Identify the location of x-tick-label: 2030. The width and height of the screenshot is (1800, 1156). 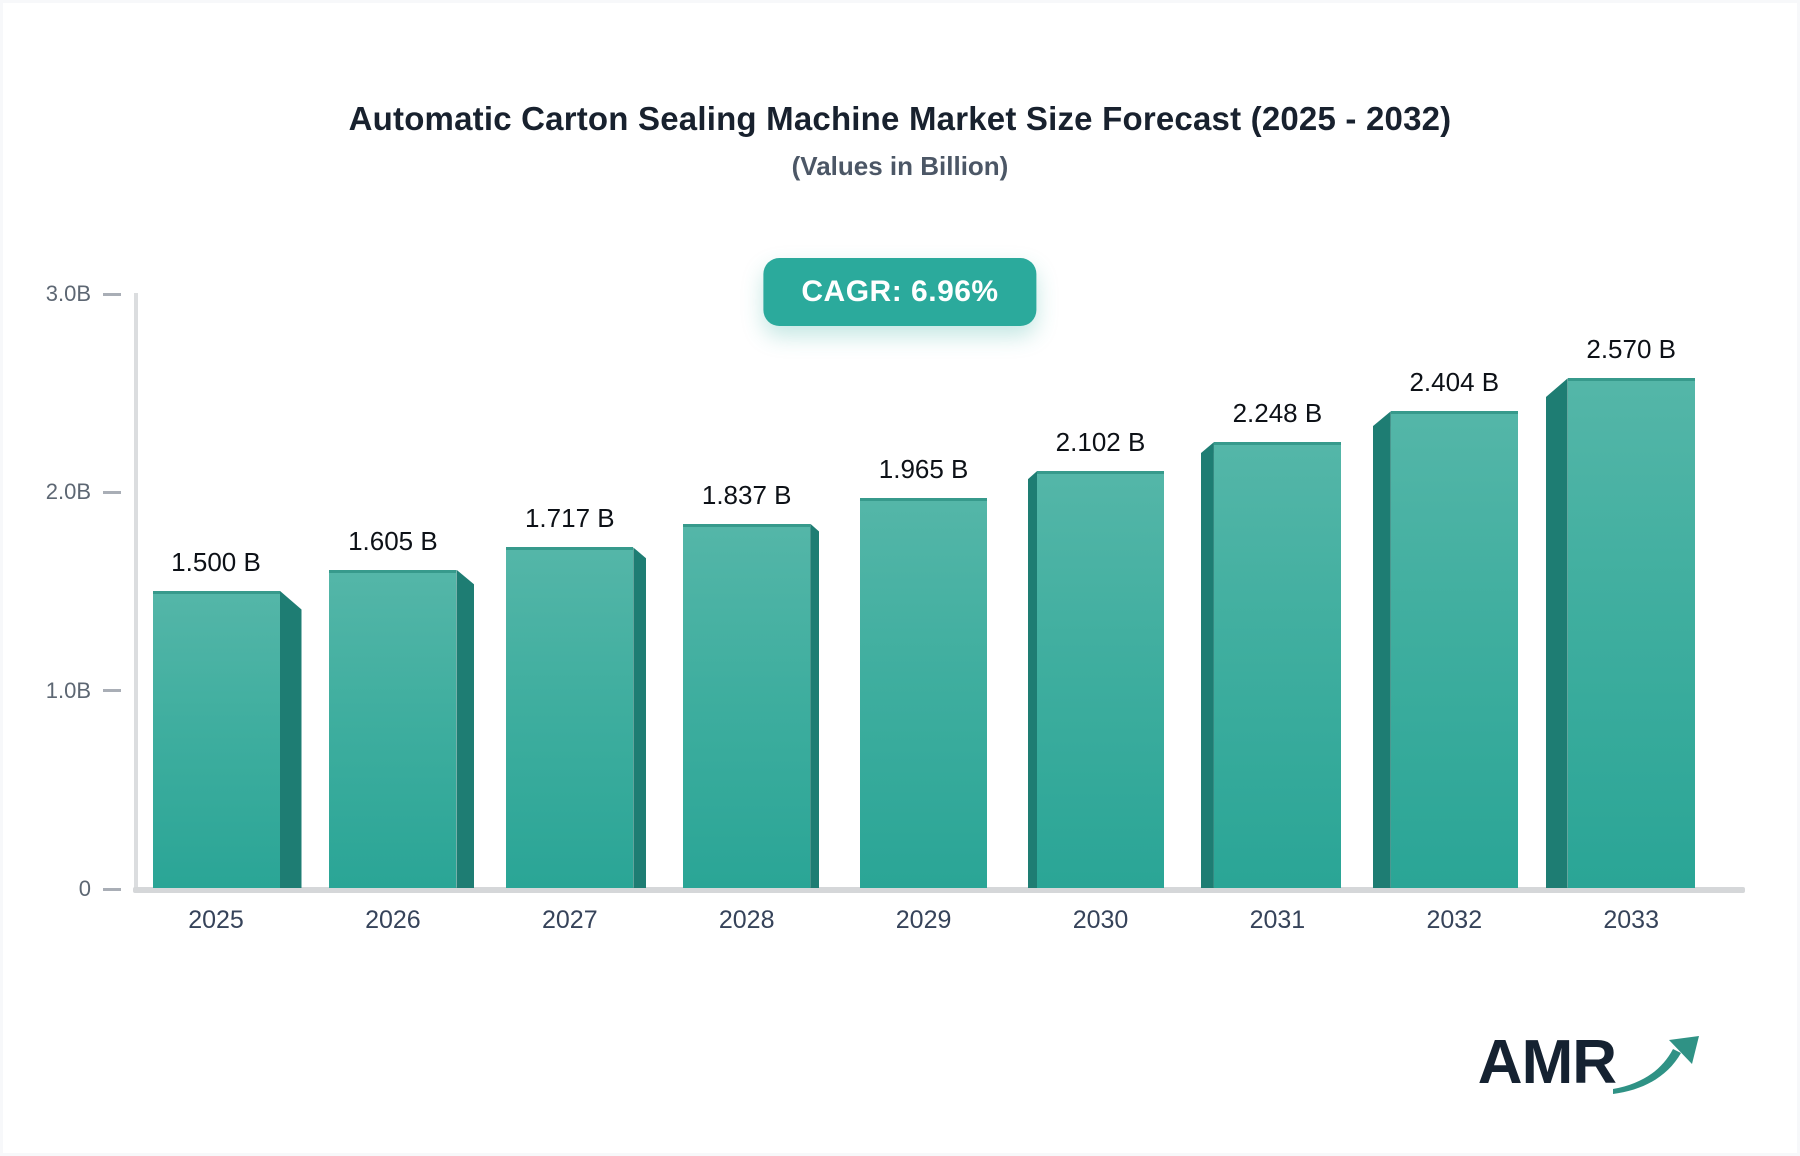
(1100, 920).